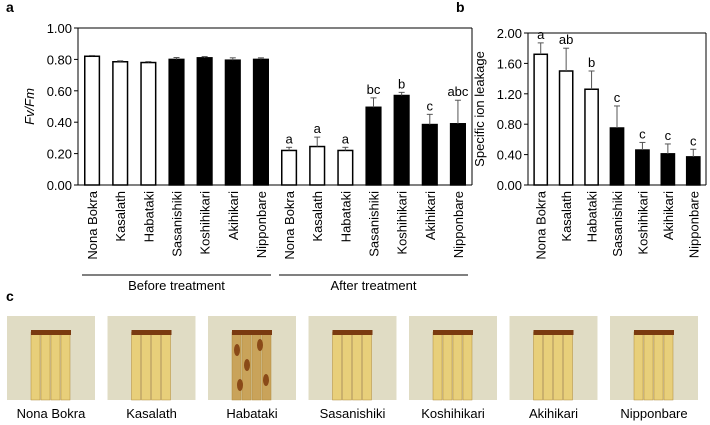 The height and width of the screenshot is (425, 710). Describe the element at coordinates (10, 7) in the screenshot. I see `panel-label: a` at that location.